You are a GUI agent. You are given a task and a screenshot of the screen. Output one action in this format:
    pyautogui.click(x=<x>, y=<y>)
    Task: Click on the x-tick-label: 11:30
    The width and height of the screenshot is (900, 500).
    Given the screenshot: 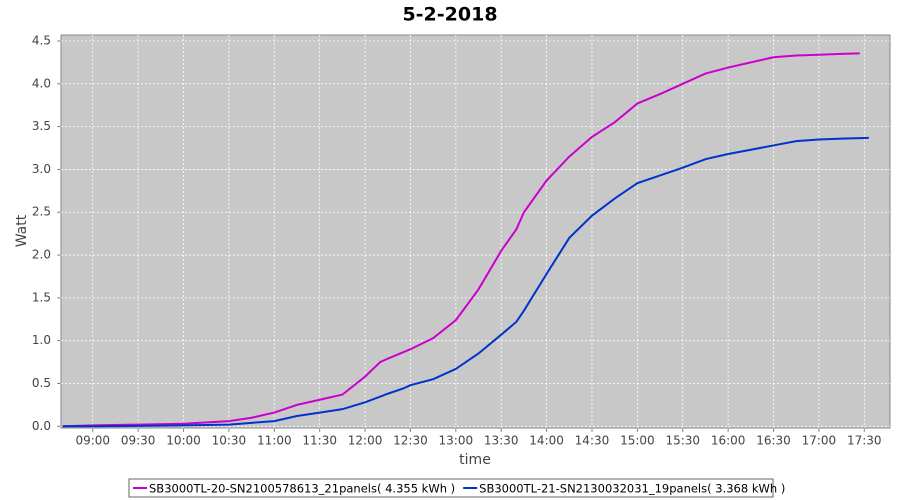 What is the action you would take?
    pyautogui.click(x=319, y=441)
    